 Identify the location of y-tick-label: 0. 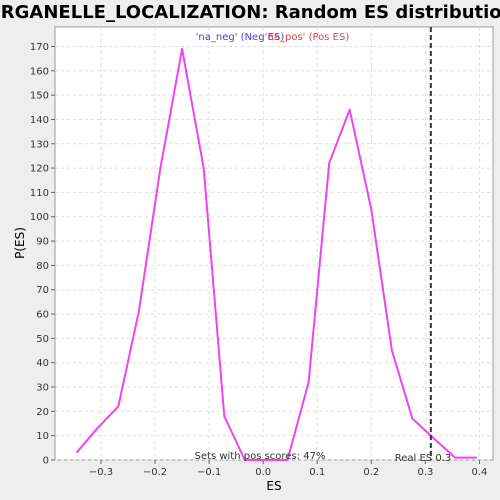
(46, 461).